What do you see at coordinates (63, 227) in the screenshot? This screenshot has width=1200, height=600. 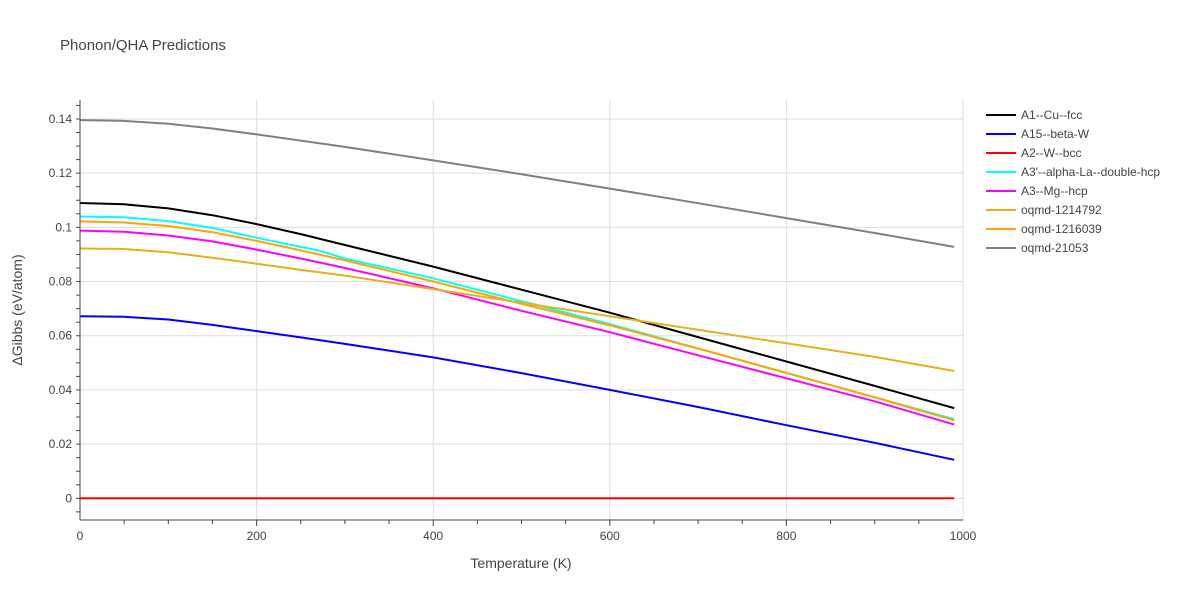 I see `y-tick-label: 0.1` at bounding box center [63, 227].